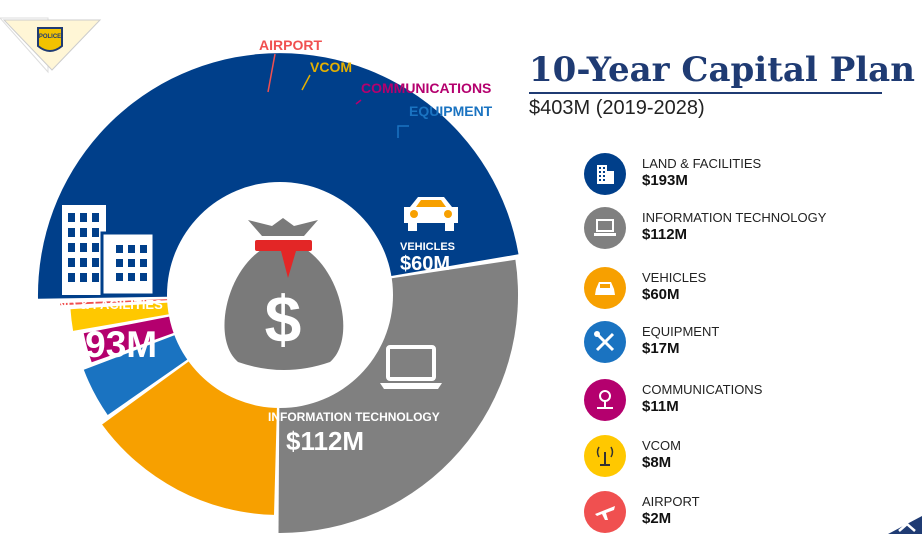  What do you see at coordinates (665, 234) in the screenshot?
I see `legend-value-information-technology: $112M` at bounding box center [665, 234].